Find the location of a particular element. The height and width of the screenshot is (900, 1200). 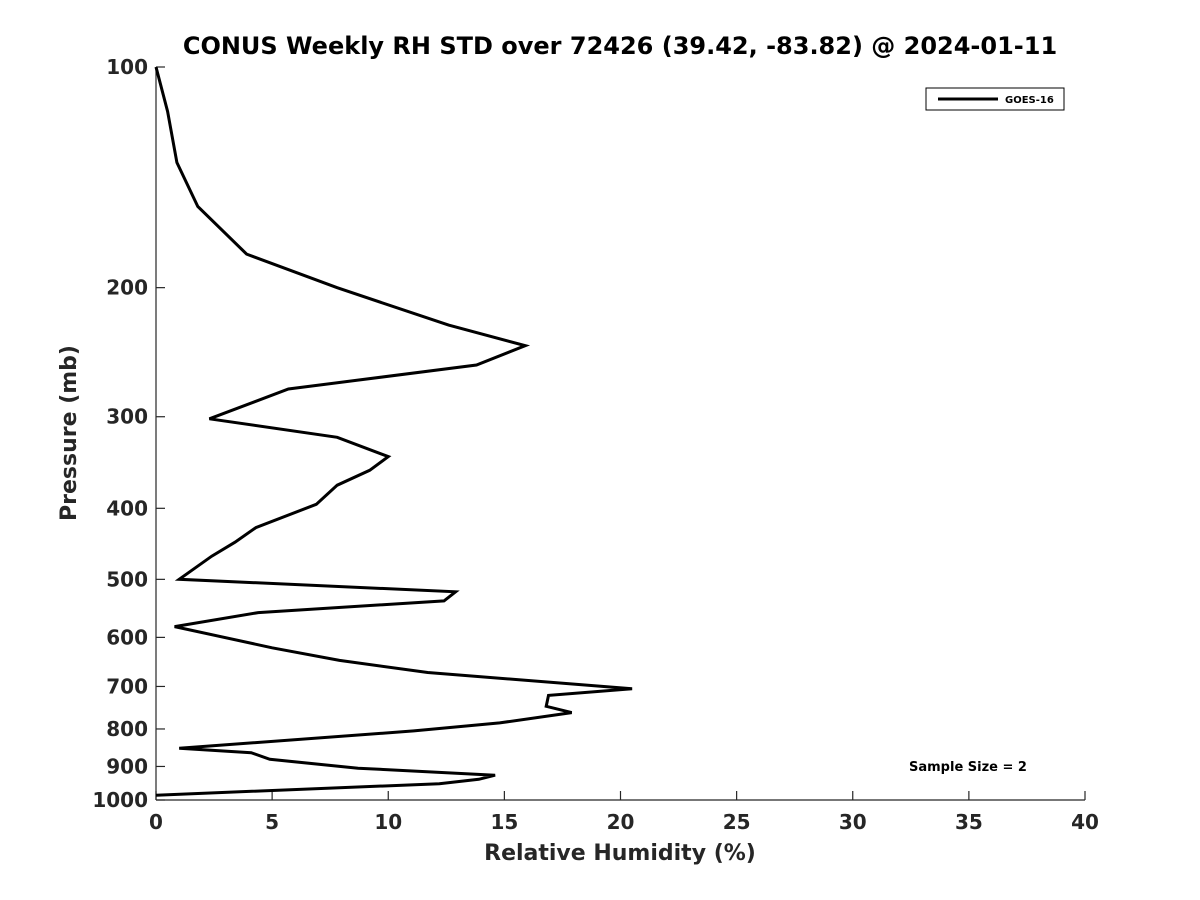

x-tick-label: 20 is located at coordinates (621, 822).